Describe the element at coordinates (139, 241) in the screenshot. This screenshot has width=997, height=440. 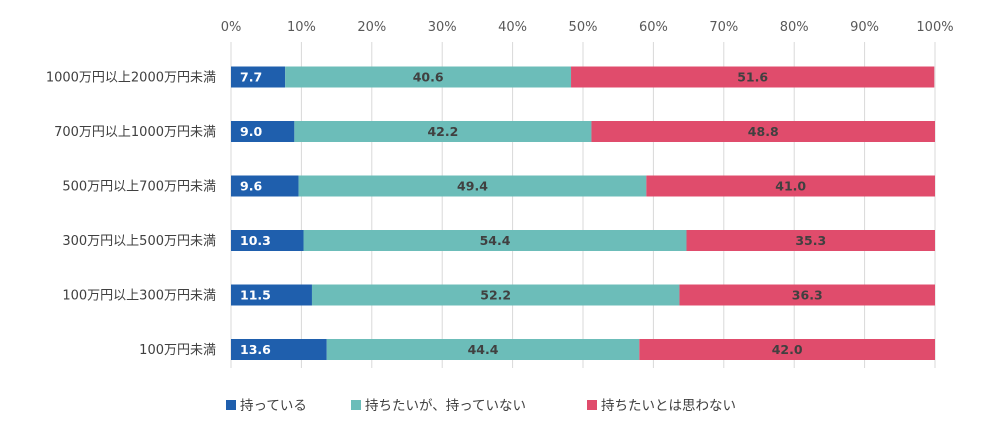
I see `category-label: 300万円以上500万円未満` at that location.